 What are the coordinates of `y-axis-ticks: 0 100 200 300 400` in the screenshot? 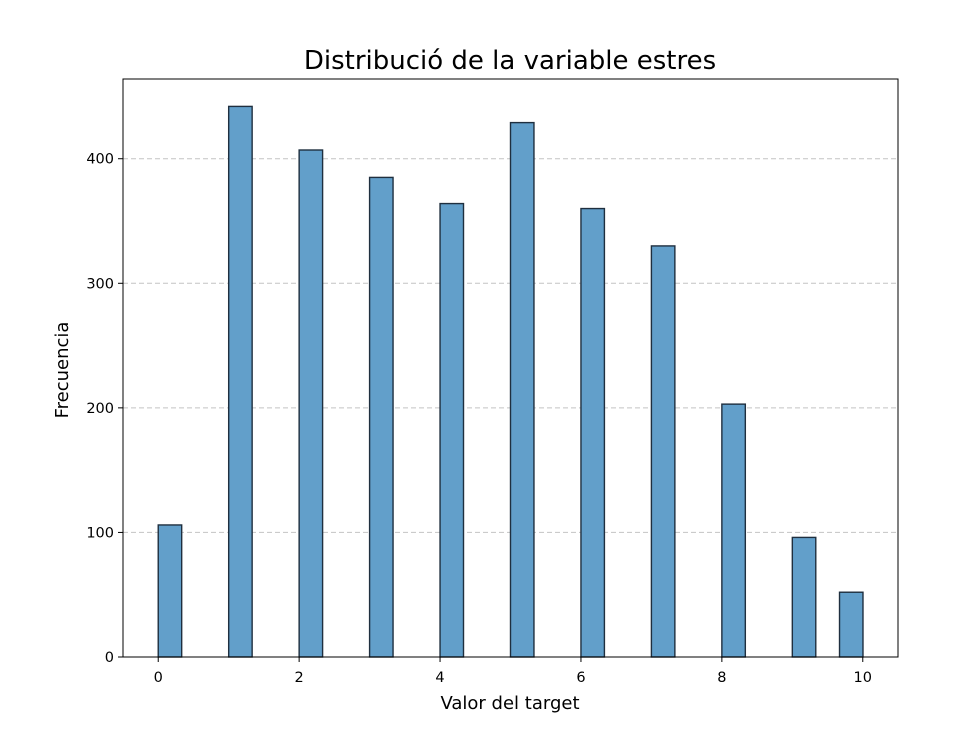 It's located at (104, 409).